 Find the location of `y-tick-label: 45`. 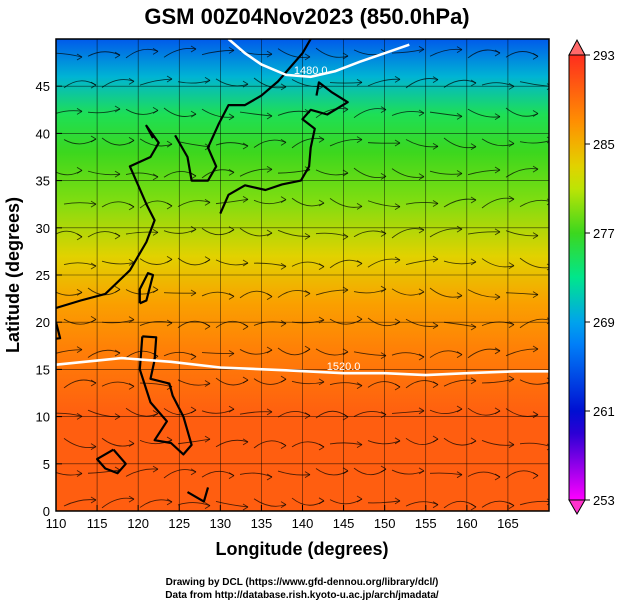

y-tick-label: 45 is located at coordinates (43, 86).